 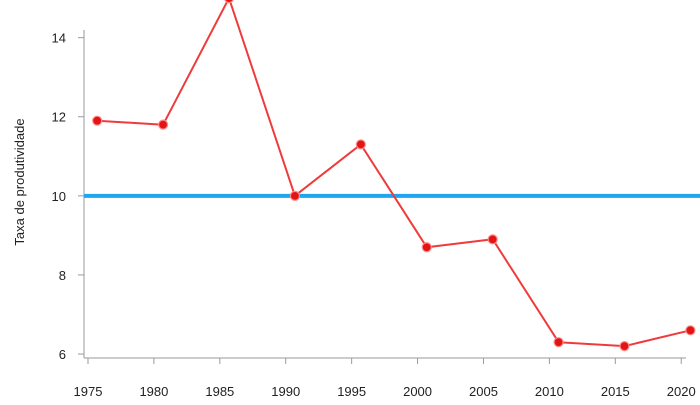 What do you see at coordinates (615, 391) in the screenshot?
I see `x-tick-label: 2015` at bounding box center [615, 391].